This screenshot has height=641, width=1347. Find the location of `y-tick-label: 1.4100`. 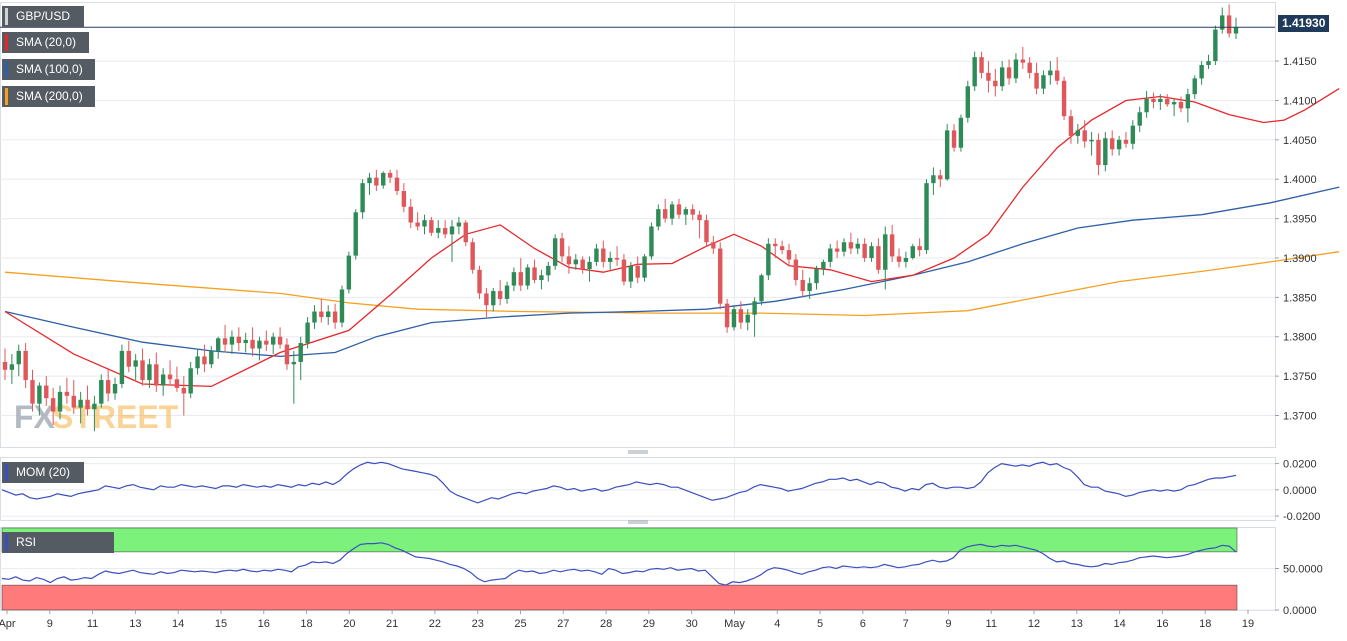

y-tick-label: 1.4100 is located at coordinates (1300, 101).